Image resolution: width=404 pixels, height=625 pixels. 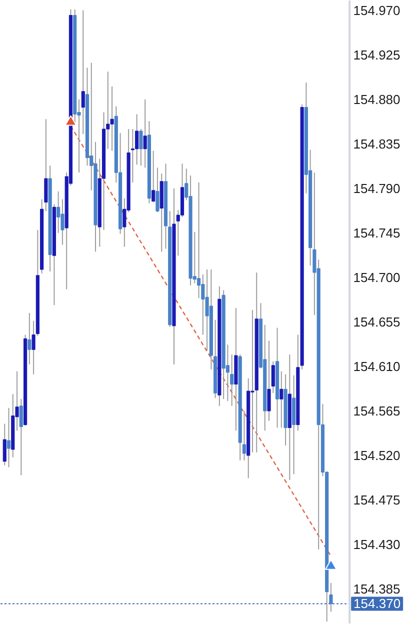 I want to click on y-tick-label: 154.520, so click(x=376, y=455).